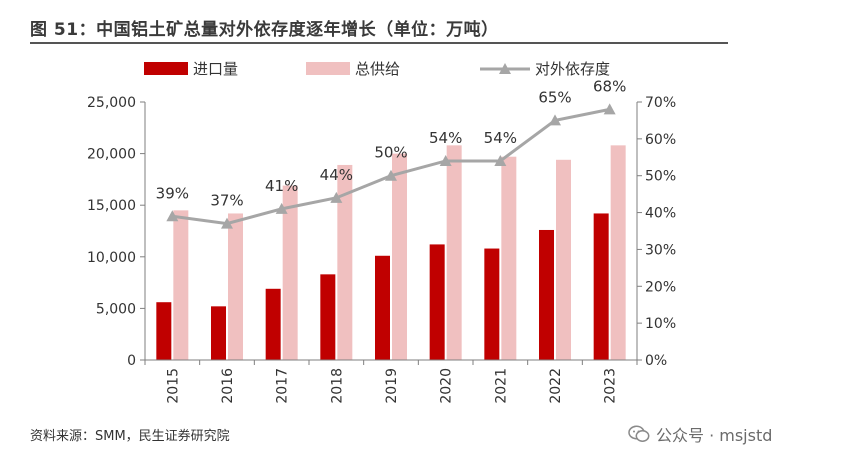  Describe the element at coordinates (111, 258) in the screenshot. I see `y-left-tick-label: 10,000` at that location.